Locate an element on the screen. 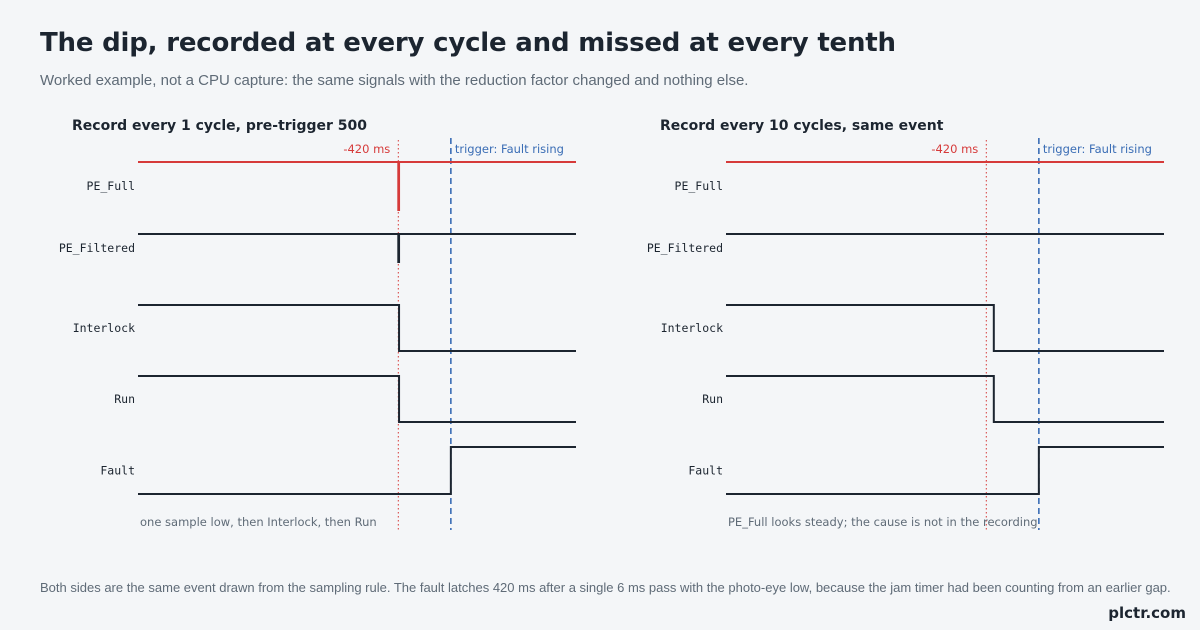 The height and width of the screenshot is (630, 1200). trace-pe-full-every-cycle is located at coordinates (357, 186).